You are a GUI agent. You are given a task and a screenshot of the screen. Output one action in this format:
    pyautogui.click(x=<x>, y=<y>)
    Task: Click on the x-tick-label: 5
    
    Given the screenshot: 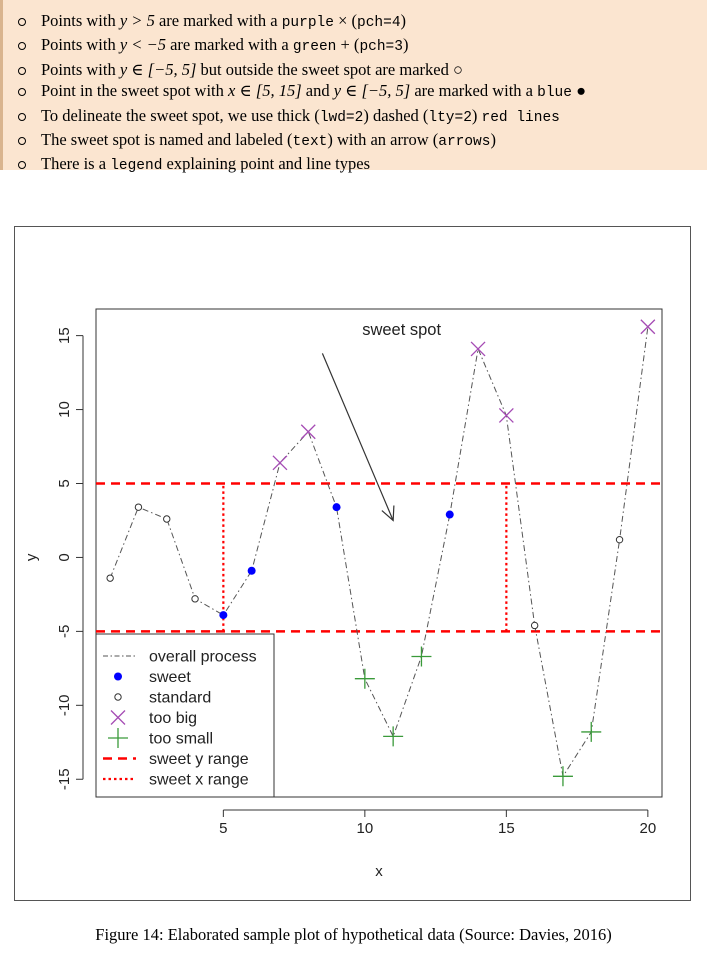 What is the action you would take?
    pyautogui.click(x=223, y=828)
    